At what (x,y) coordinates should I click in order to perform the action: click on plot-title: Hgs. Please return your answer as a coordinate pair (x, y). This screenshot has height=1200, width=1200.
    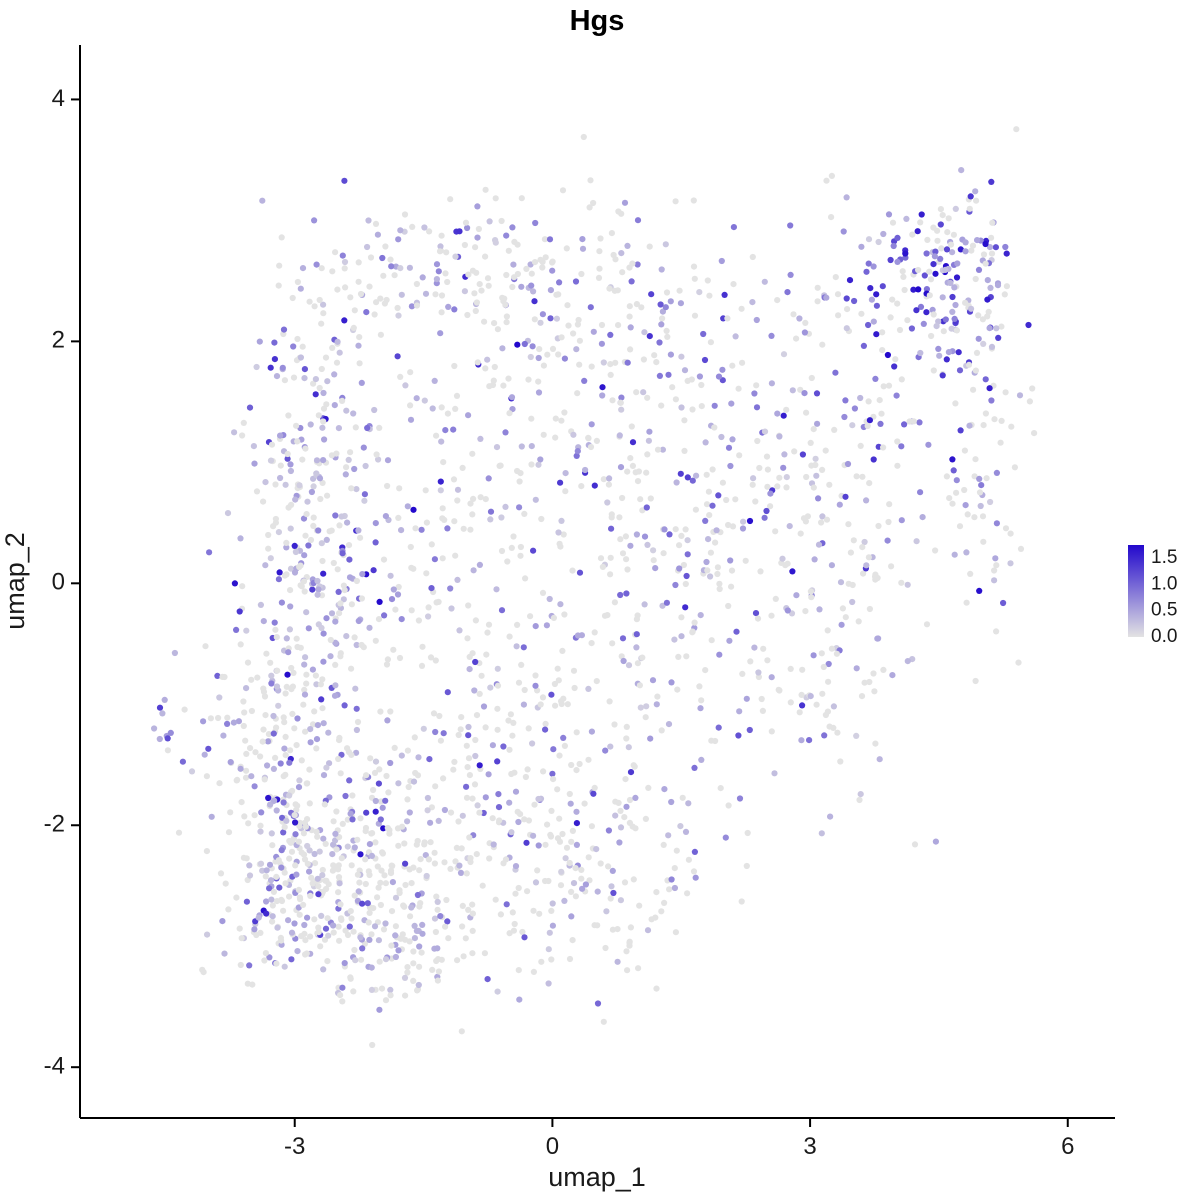
    Looking at the image, I should click on (597, 21).